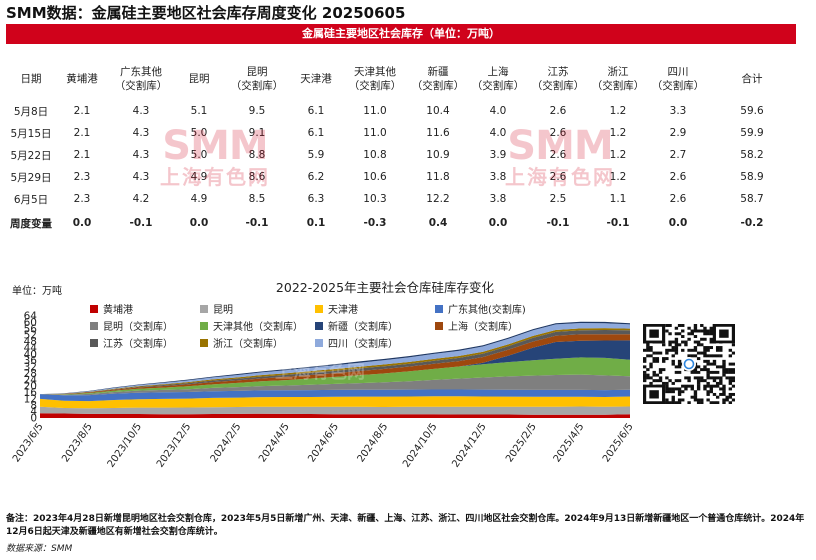  What do you see at coordinates (678, 111) in the screenshot?
I see `table-cell: 3.3` at bounding box center [678, 111].